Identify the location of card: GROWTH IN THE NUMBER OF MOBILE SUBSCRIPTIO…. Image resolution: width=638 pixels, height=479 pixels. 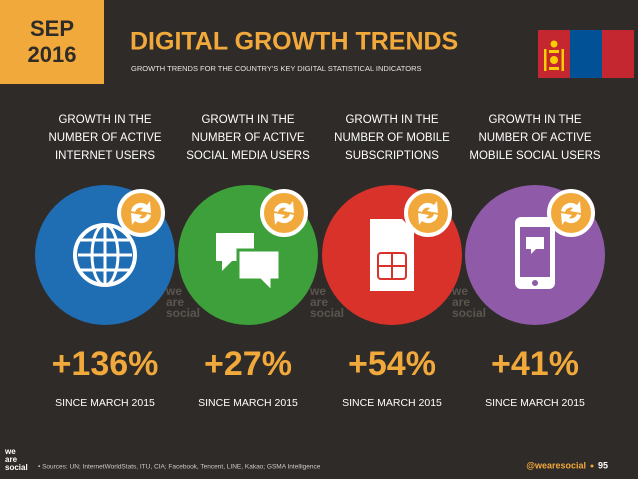
(392, 261).